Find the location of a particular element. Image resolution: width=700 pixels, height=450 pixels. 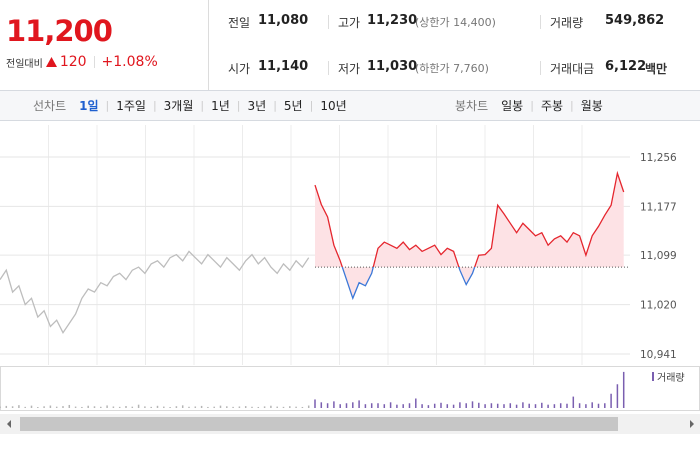

separator is located at coordinates (94, 62).